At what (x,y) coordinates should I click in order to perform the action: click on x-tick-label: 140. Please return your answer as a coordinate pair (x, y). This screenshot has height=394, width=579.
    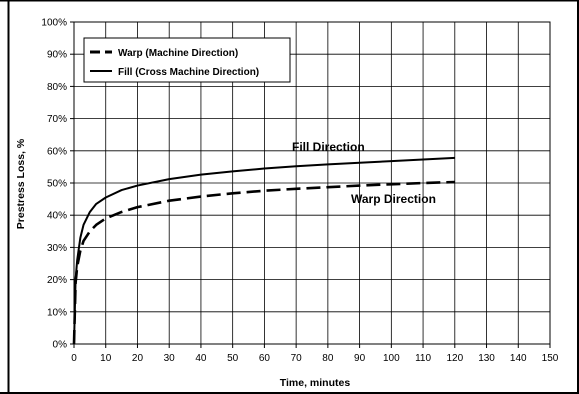
    Looking at the image, I should click on (518, 358).